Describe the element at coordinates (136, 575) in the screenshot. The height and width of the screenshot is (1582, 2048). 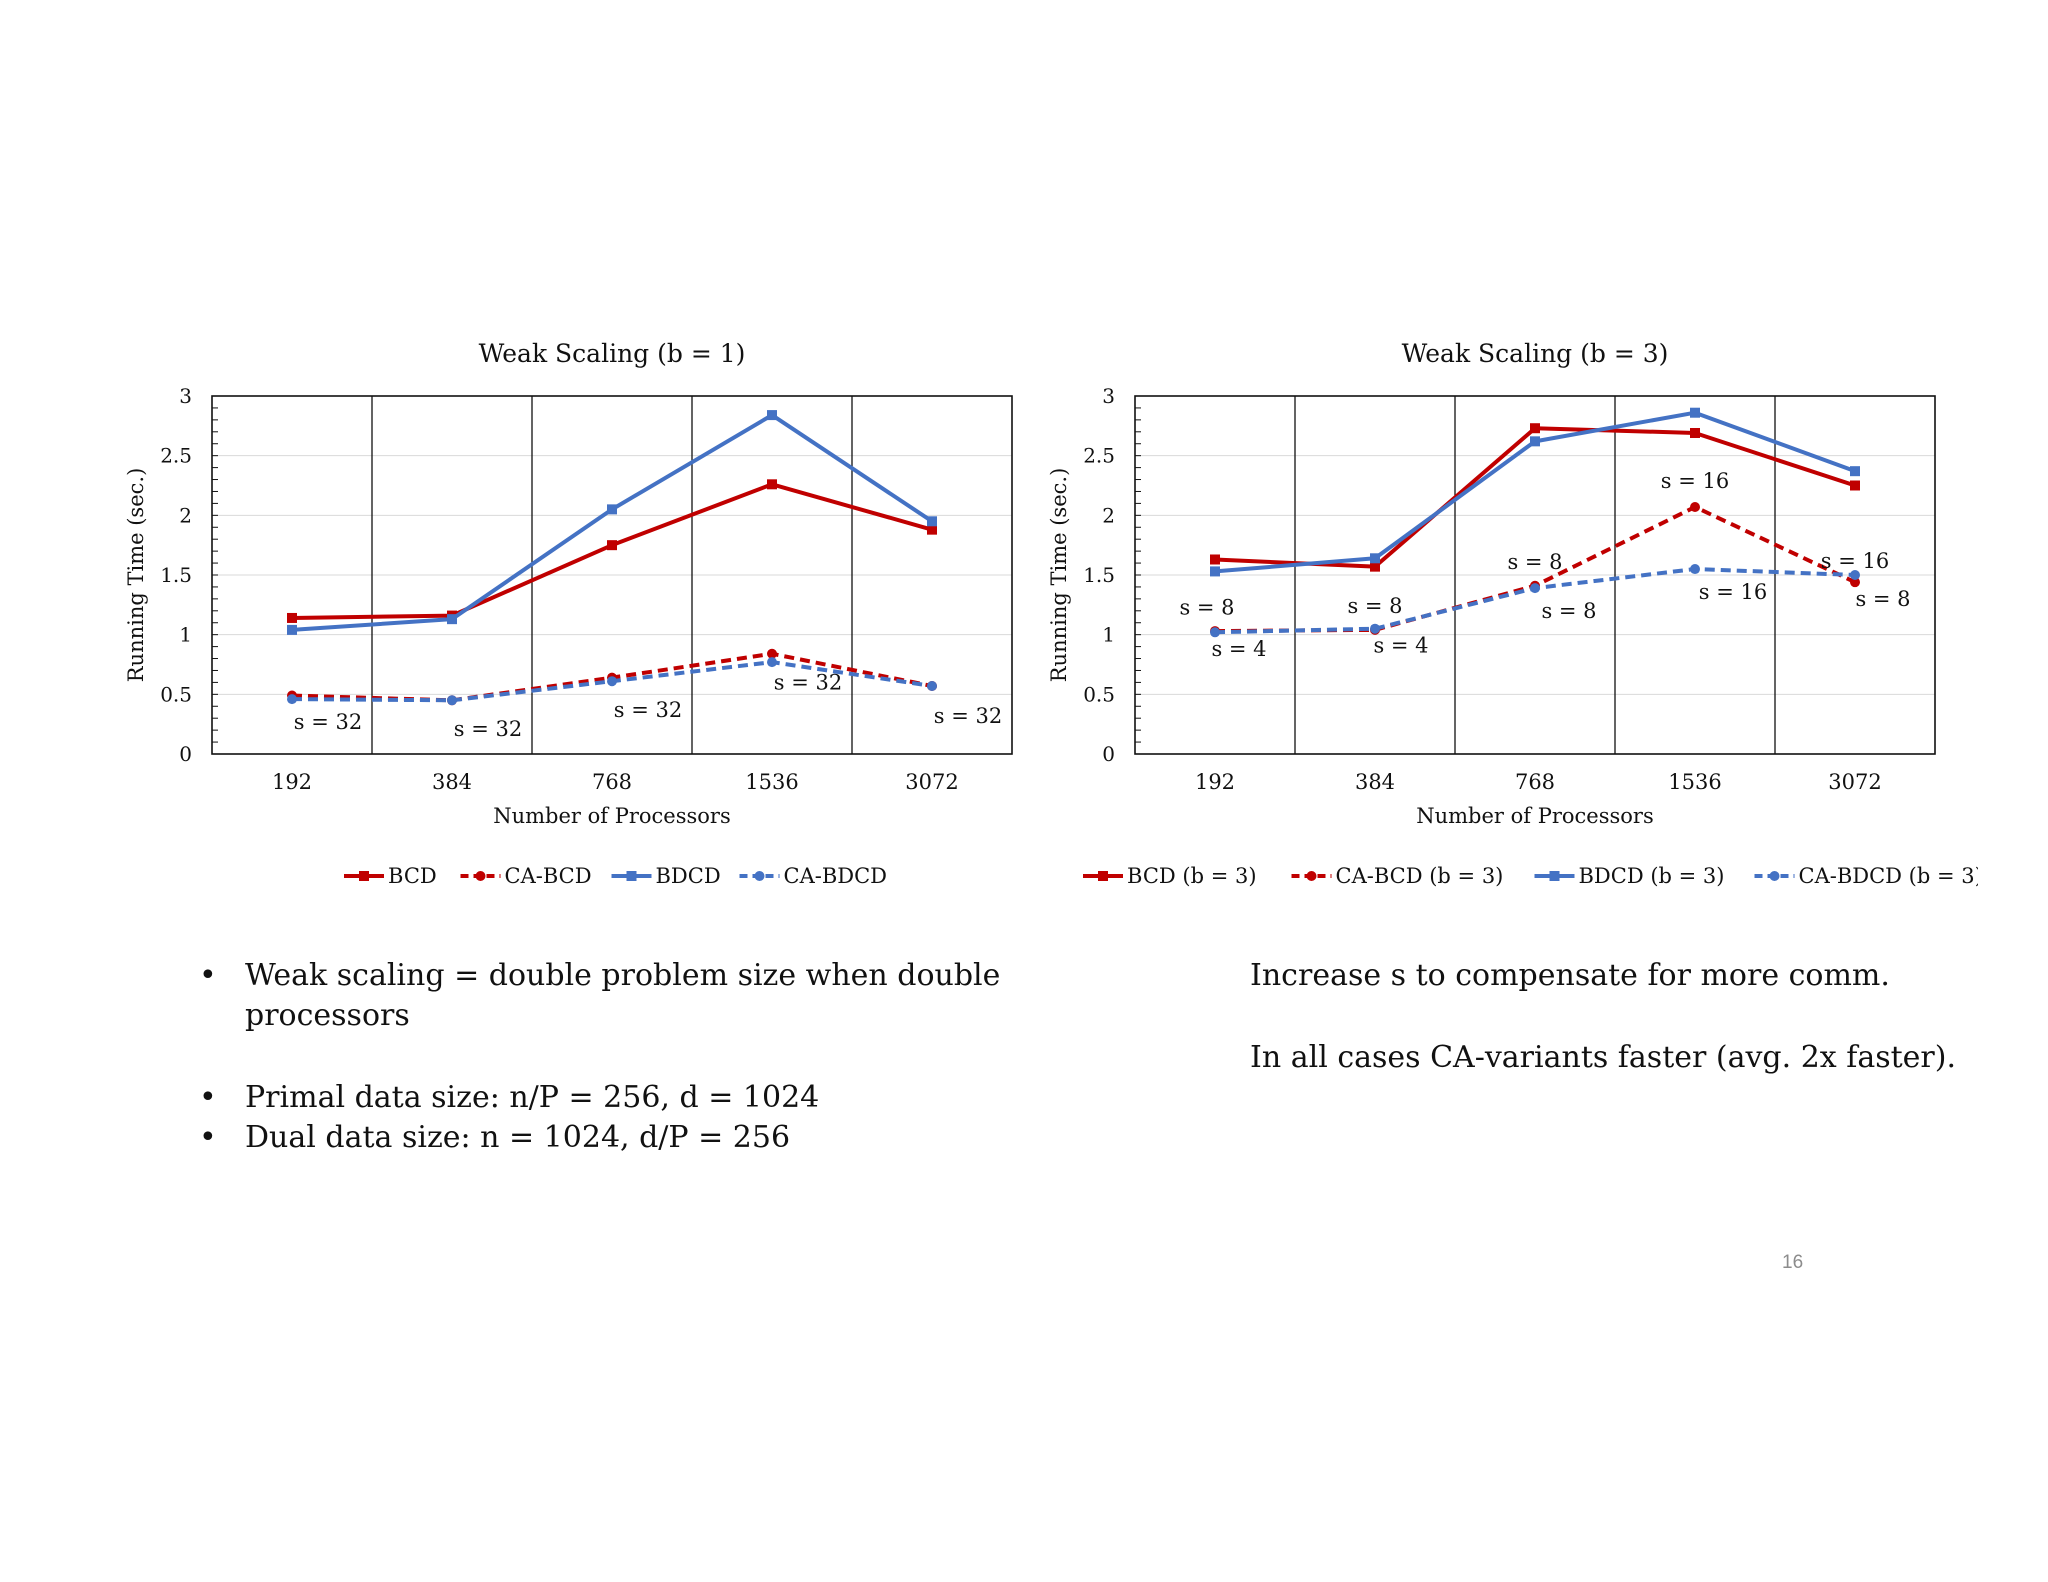
I see `y-axis-label: Running Time (sec.)` at that location.